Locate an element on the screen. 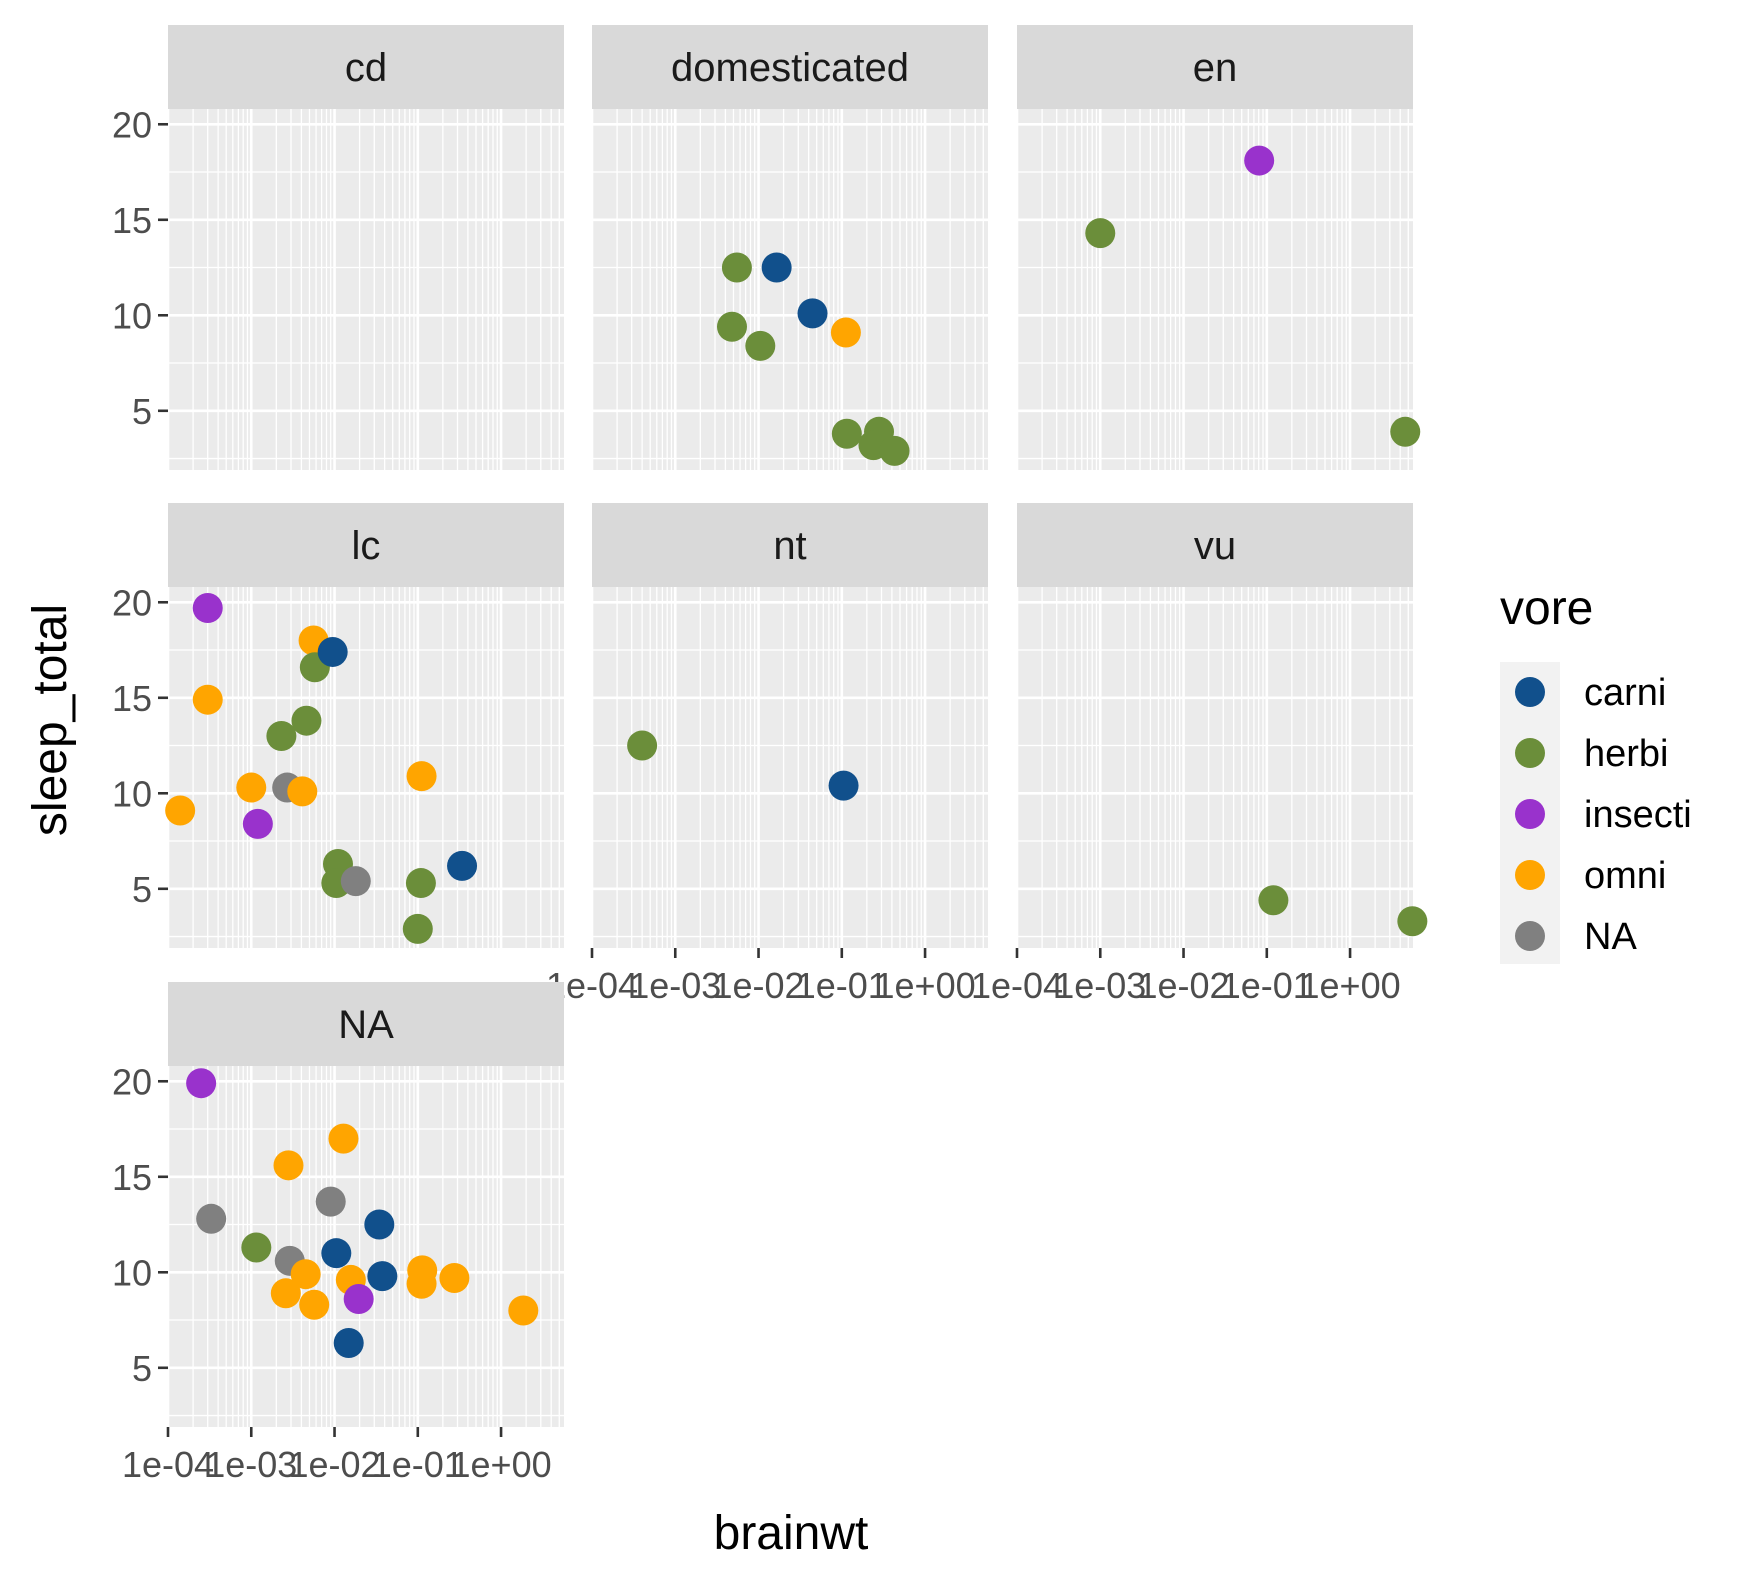 The image size is (1764, 1587). y-axis-title: sleep_total is located at coordinates (50, 720).